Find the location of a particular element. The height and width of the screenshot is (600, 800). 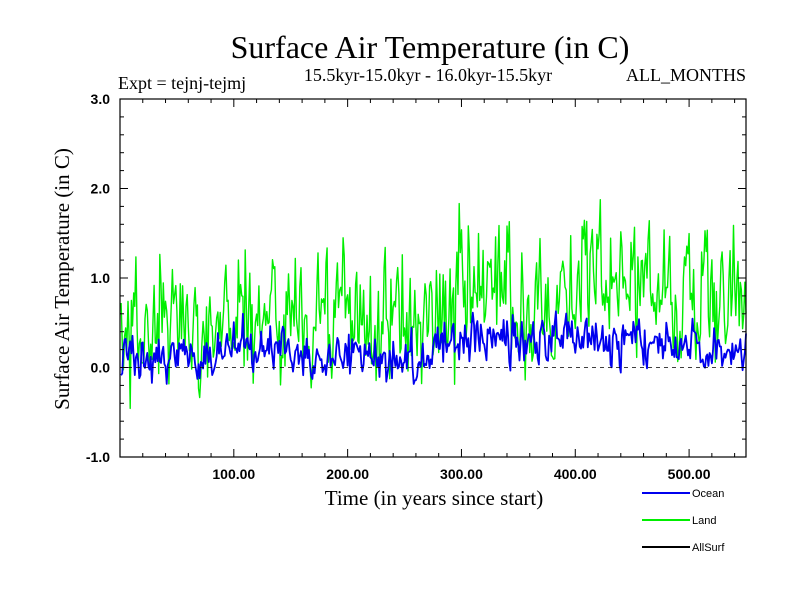

legend: Ocean Land AllSurf is located at coordinates (683, 521).